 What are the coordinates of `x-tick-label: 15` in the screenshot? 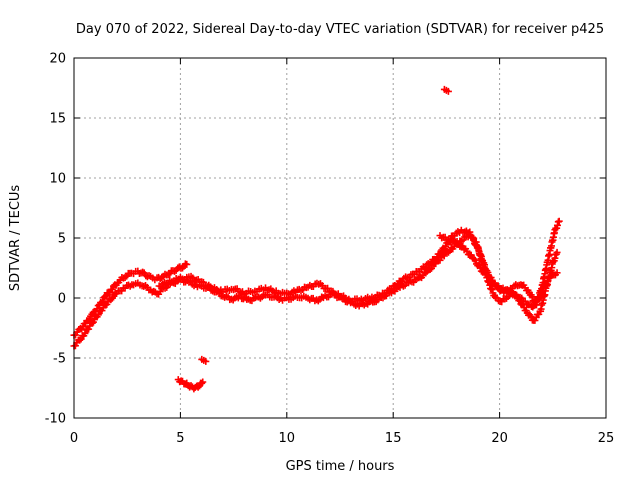 It's located at (393, 438).